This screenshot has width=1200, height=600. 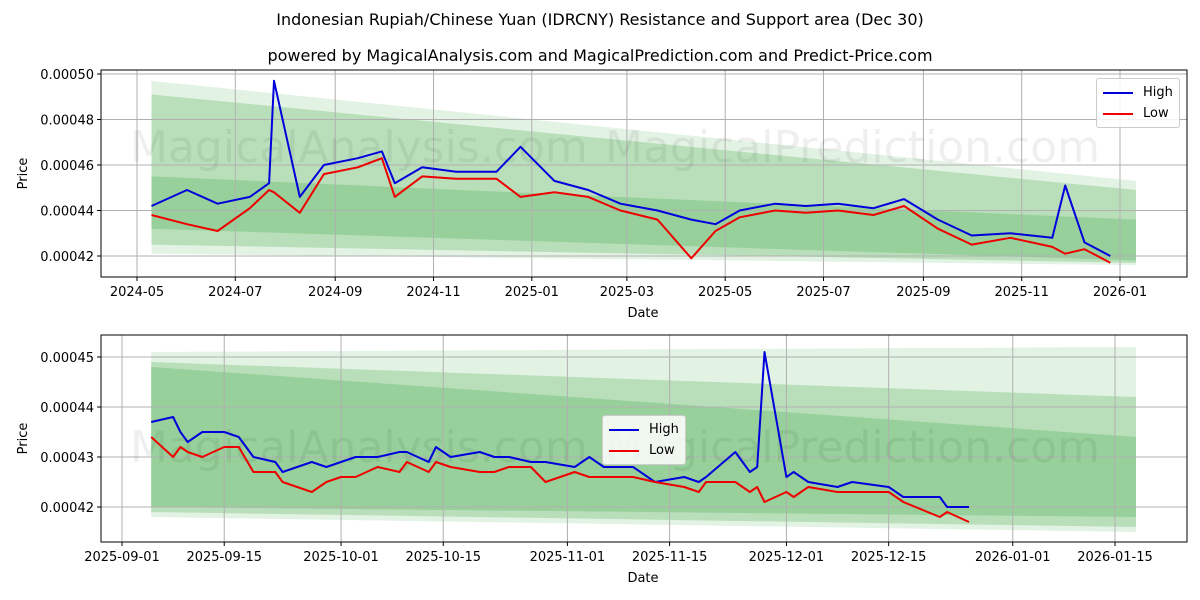 What do you see at coordinates (67, 166) in the screenshot?
I see `y-tick-label: 0.00046` at bounding box center [67, 166].